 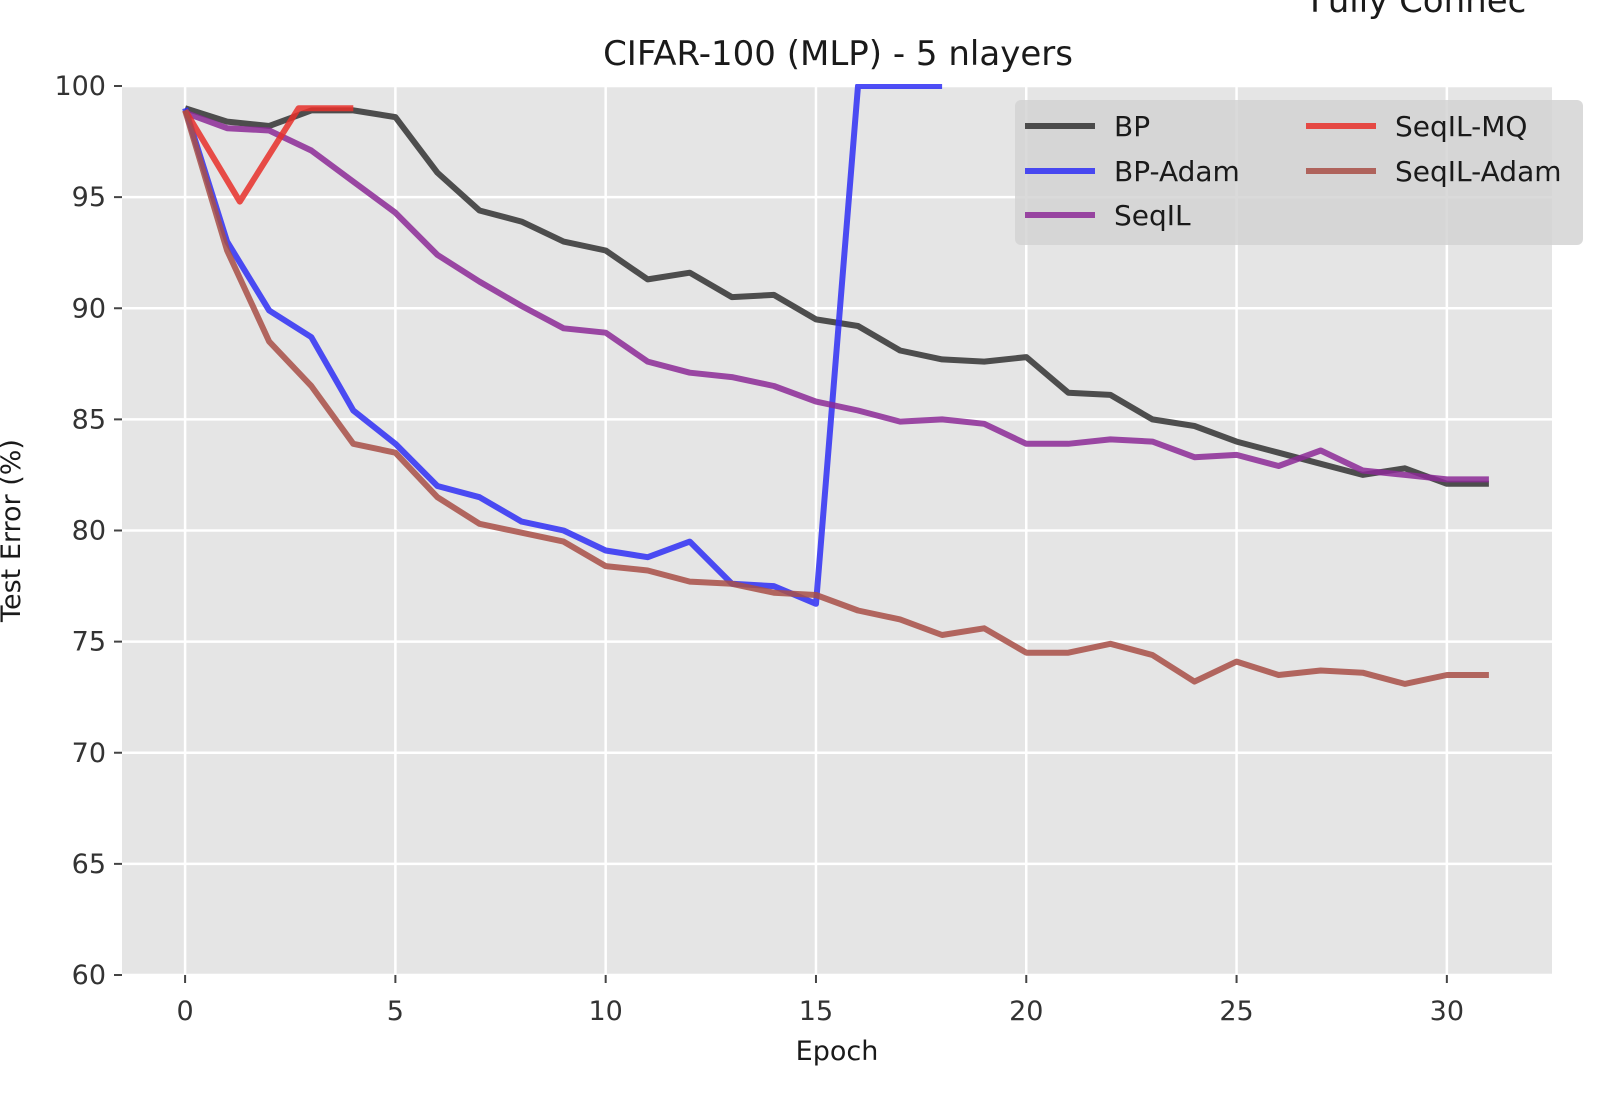 I want to click on y-tick-label: 85, so click(x=89, y=419).